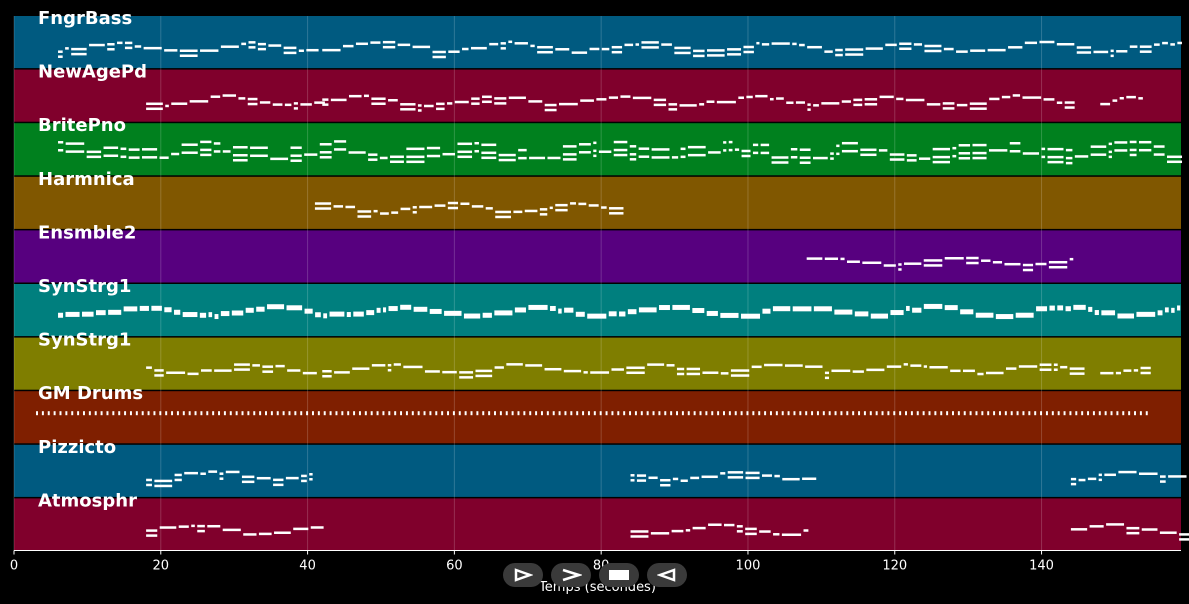 The height and width of the screenshot is (604, 1189). I want to click on x-tick-label: 120, so click(894, 566).